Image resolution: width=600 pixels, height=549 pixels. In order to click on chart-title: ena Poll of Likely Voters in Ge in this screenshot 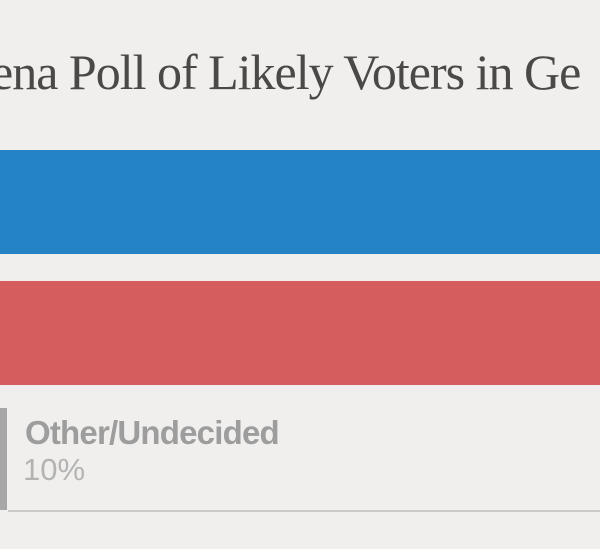, I will do `click(290, 72)`.